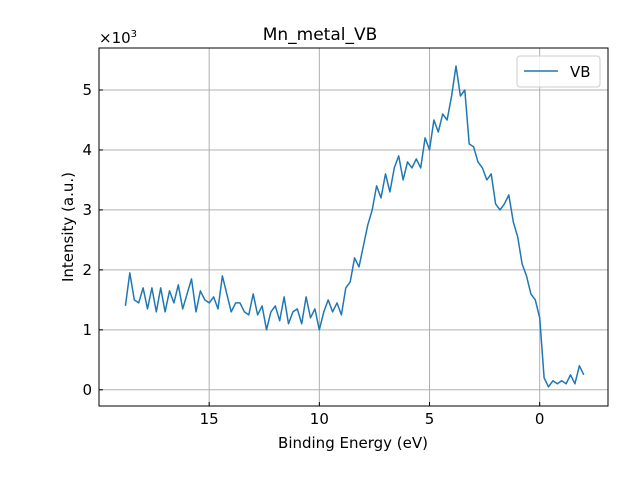 Image resolution: width=640 pixels, height=484 pixels. Describe the element at coordinates (115, 38) in the screenshot. I see `y-offset-base: ×10` at that location.